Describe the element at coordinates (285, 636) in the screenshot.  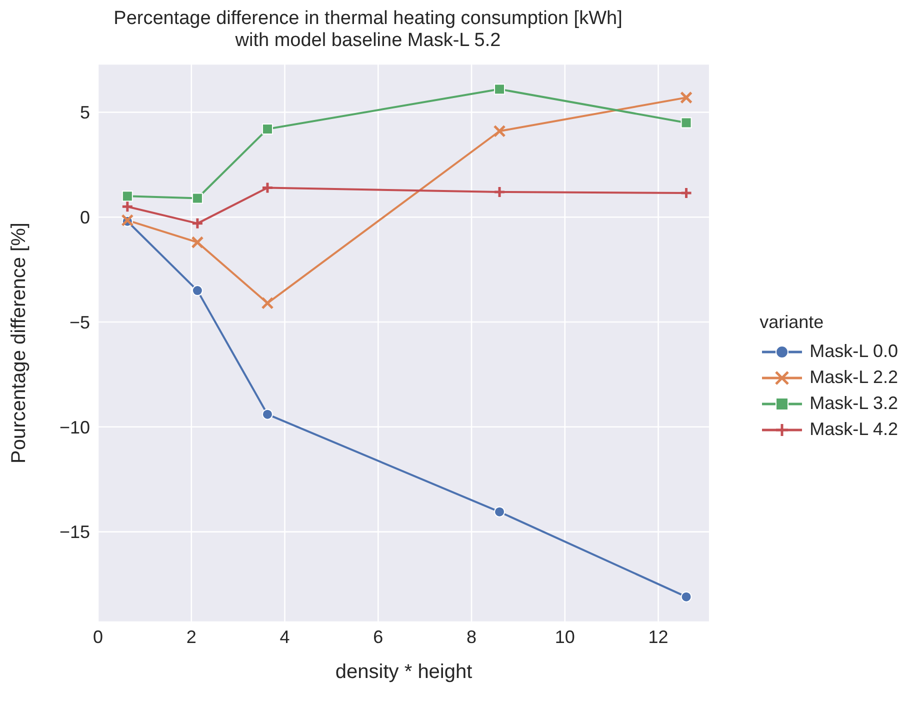
I see `x-tick-label: 4` at that location.